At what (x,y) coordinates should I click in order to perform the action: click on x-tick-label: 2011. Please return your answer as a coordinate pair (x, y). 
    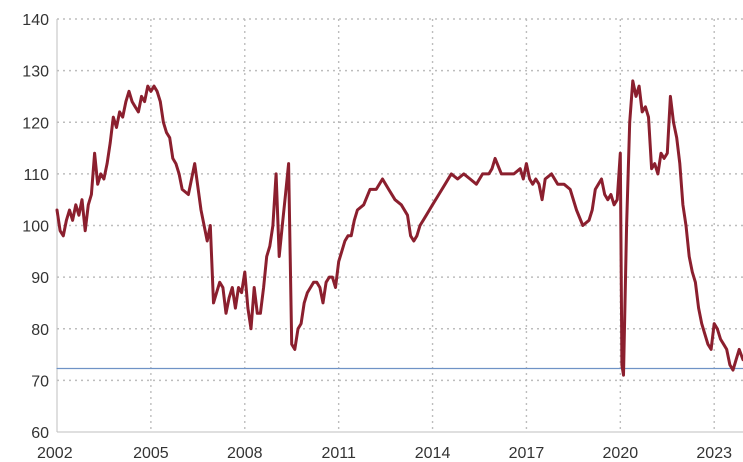
    Looking at the image, I should click on (338, 453).